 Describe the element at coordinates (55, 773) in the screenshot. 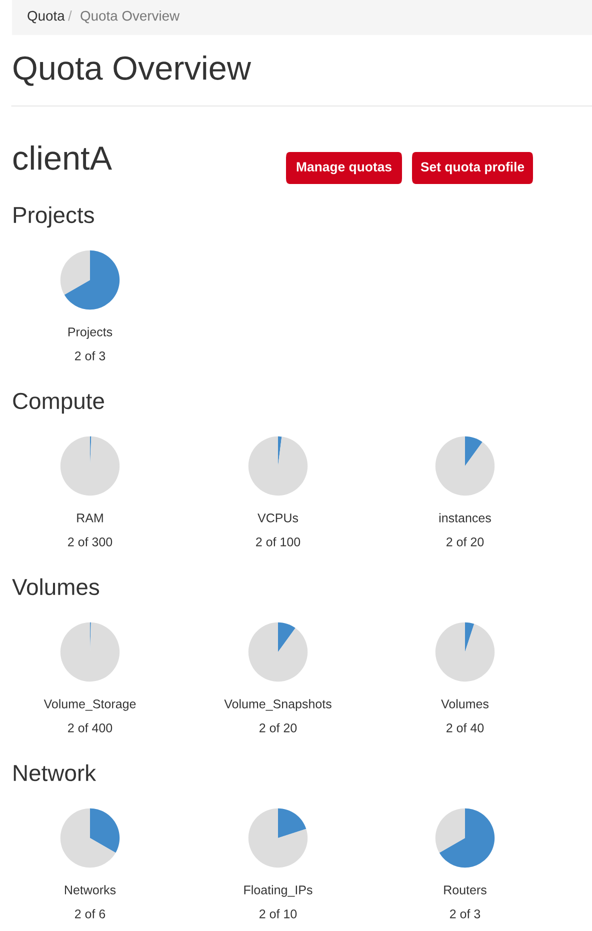

I see `text: Network` at that location.